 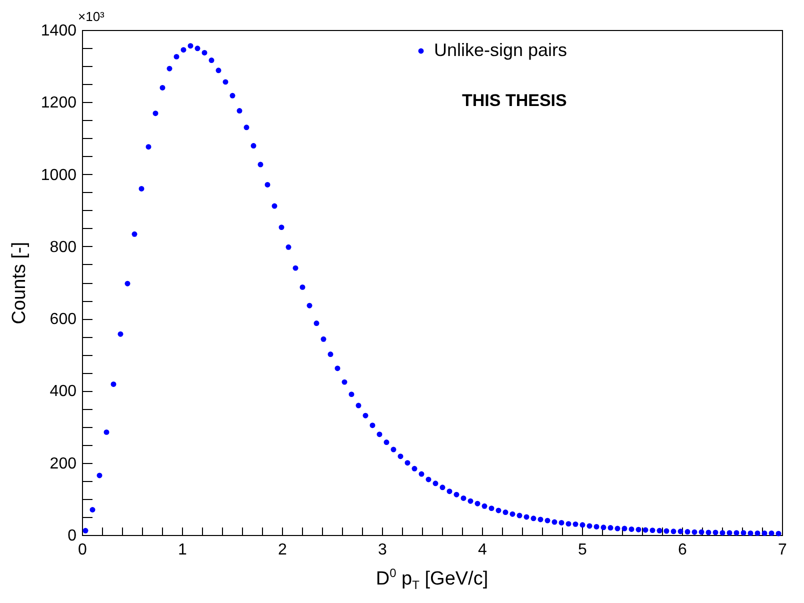 What do you see at coordinates (63, 319) in the screenshot?
I see `y-tick-label: 600` at bounding box center [63, 319].